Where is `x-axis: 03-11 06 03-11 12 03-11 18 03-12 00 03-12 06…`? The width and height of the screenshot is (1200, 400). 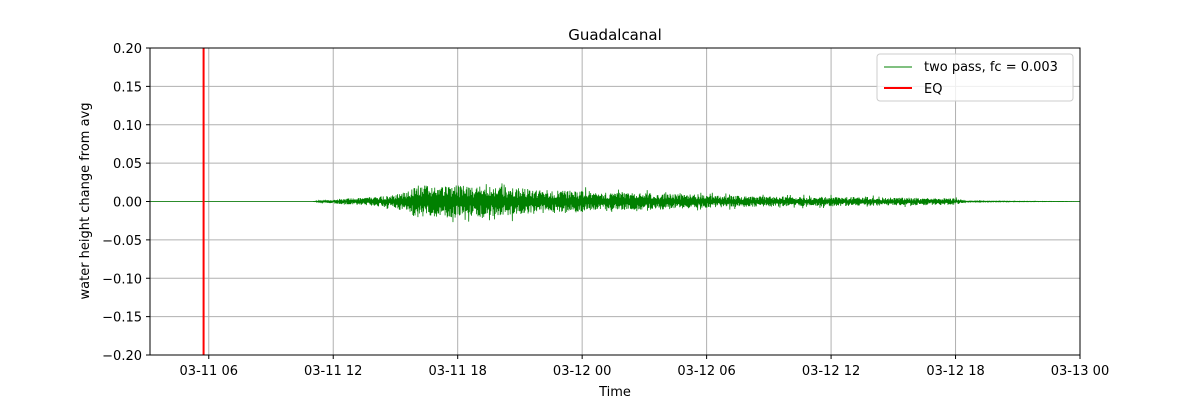 x-axis: 03-11 06 03-11 12 03-11 18 03-12 00 03-12 06… is located at coordinates (644, 367).